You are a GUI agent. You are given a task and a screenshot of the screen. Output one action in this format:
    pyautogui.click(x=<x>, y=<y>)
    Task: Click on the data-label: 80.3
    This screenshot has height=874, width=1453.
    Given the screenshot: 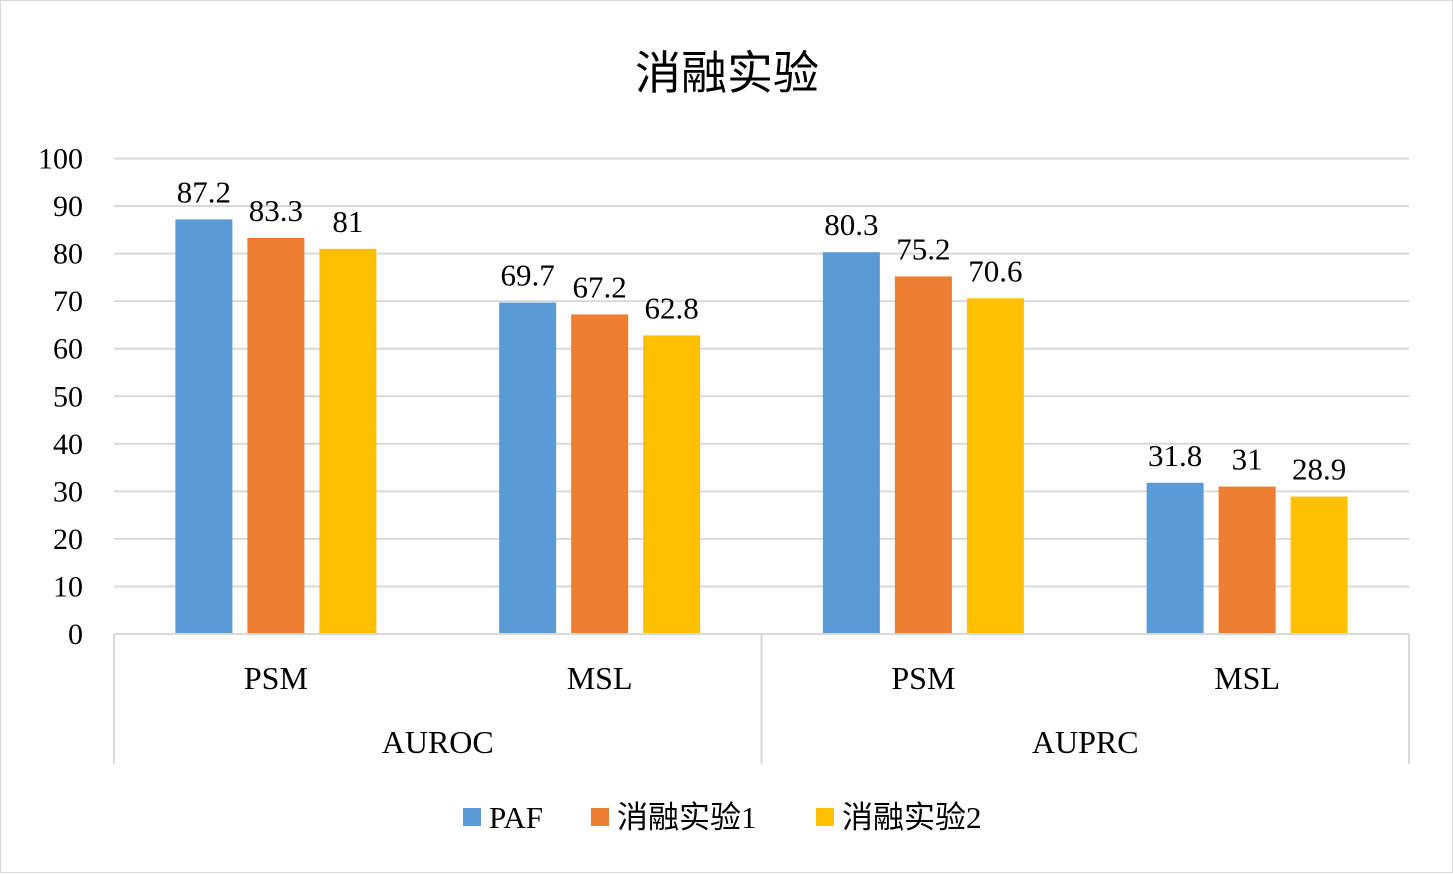 What is the action you would take?
    pyautogui.click(x=851, y=224)
    